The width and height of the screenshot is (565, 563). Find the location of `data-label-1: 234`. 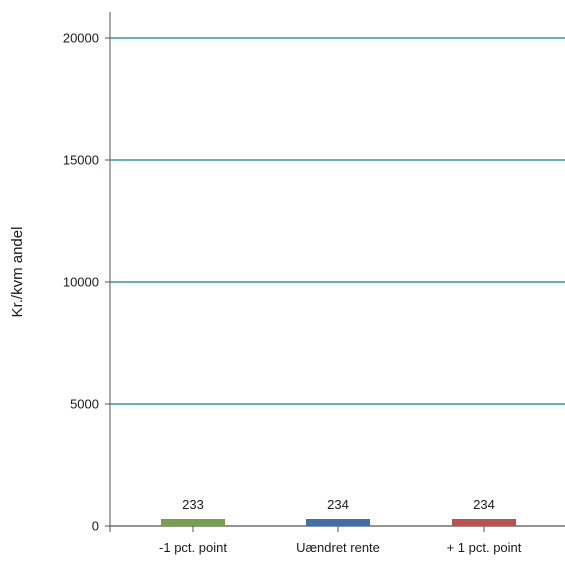

data-label-1: 234 is located at coordinates (338, 504).